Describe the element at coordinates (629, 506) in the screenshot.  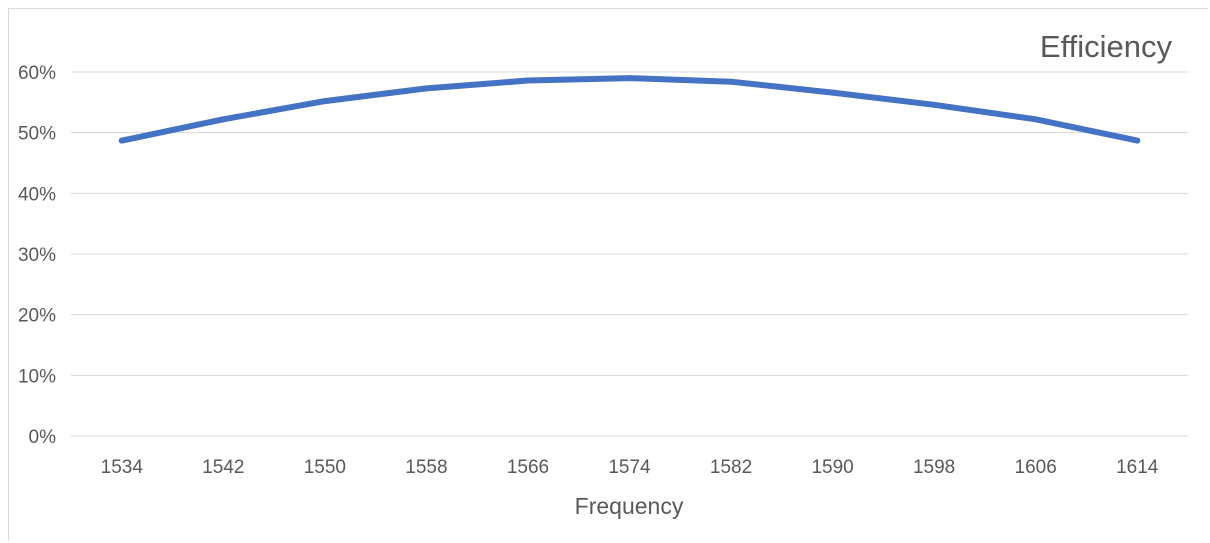
I see `x-axis-title: Frequency` at that location.